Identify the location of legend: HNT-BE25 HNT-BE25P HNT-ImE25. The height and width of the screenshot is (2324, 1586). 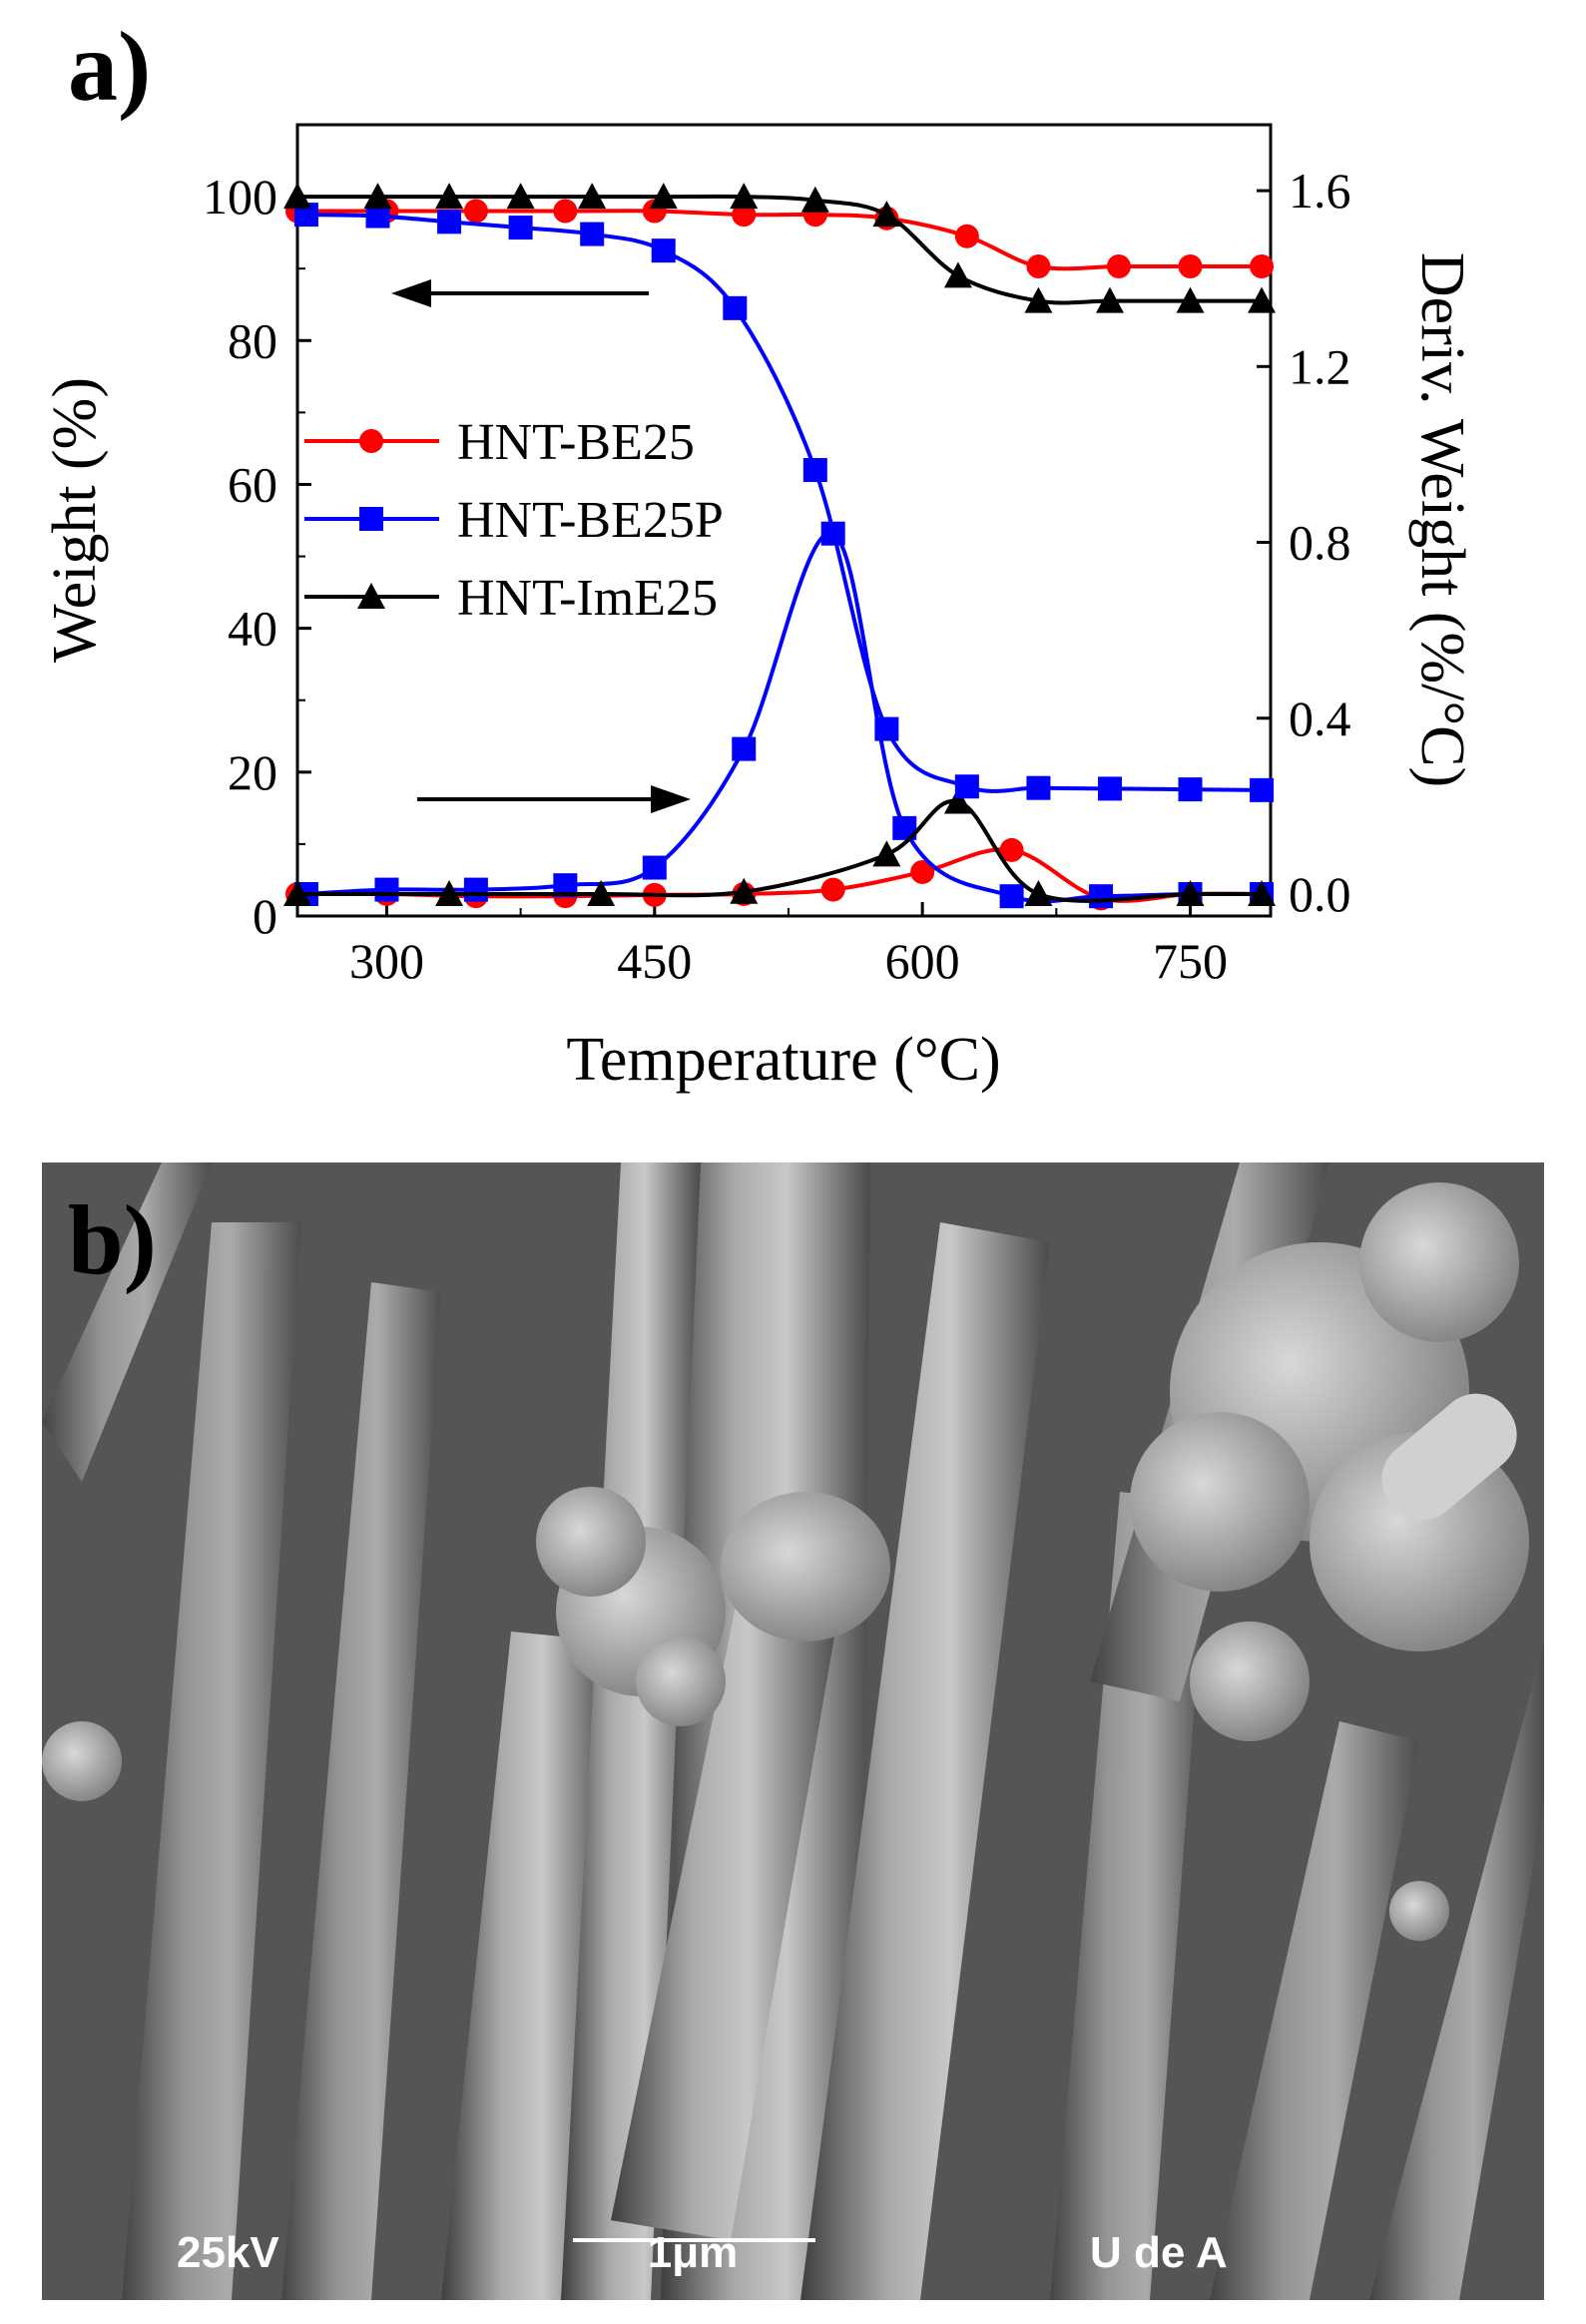
(514, 521).